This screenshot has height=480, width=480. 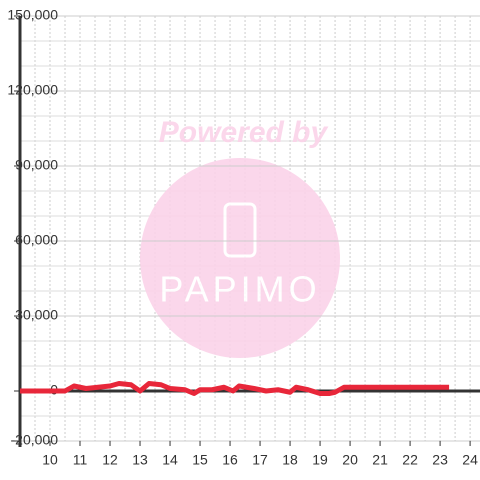 What do you see at coordinates (410, 460) in the screenshot?
I see `x-tick-label: 22` at bounding box center [410, 460].